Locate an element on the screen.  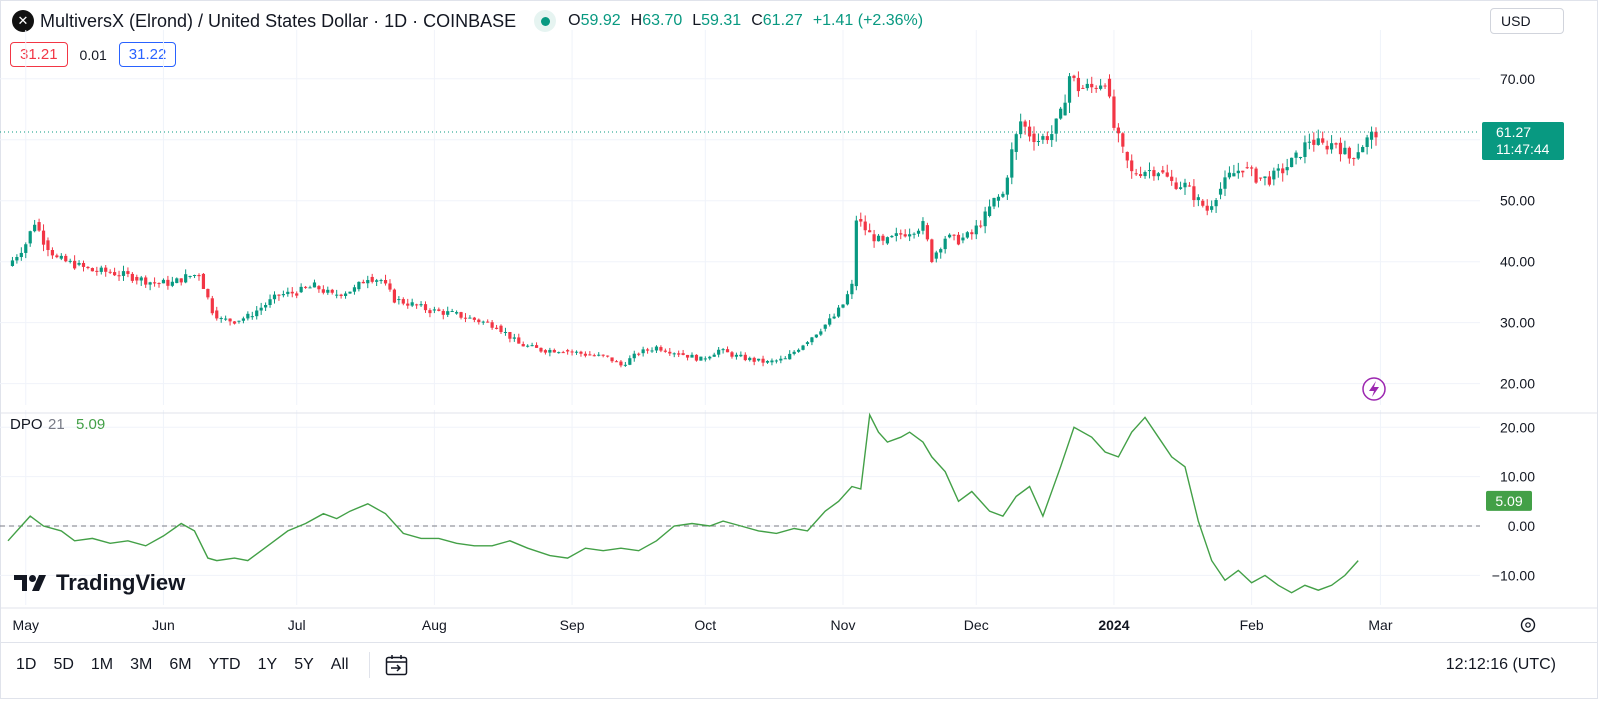
last-price-tag is located at coordinates (1523, 141).